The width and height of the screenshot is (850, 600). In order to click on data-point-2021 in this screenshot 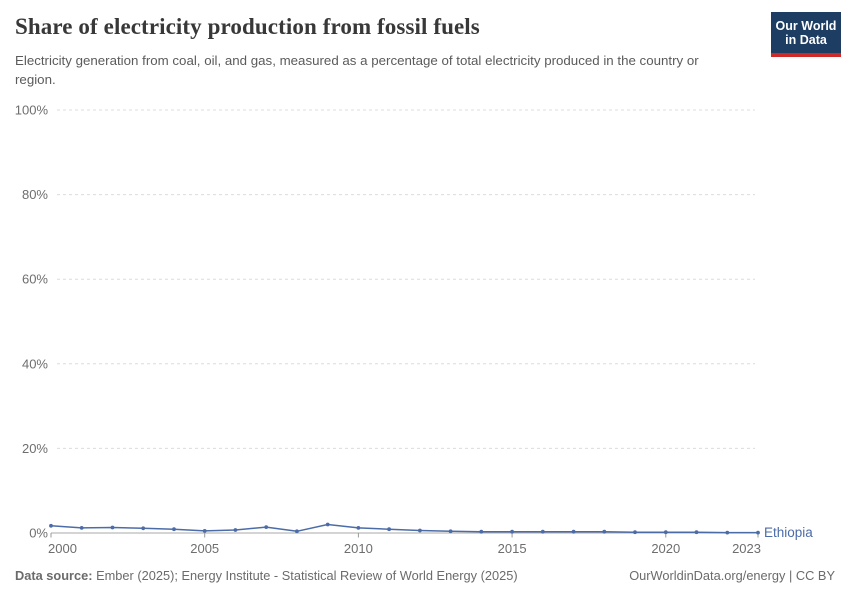, I will do `click(696, 532)`.